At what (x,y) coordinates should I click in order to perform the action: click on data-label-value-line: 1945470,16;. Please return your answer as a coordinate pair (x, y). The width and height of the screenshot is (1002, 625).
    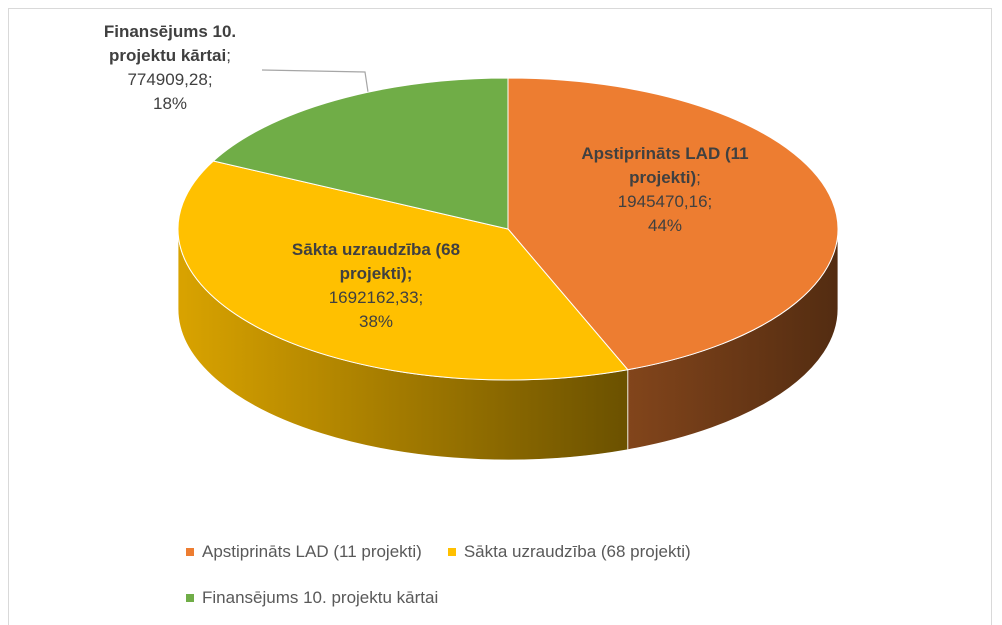
    Looking at the image, I should click on (665, 202).